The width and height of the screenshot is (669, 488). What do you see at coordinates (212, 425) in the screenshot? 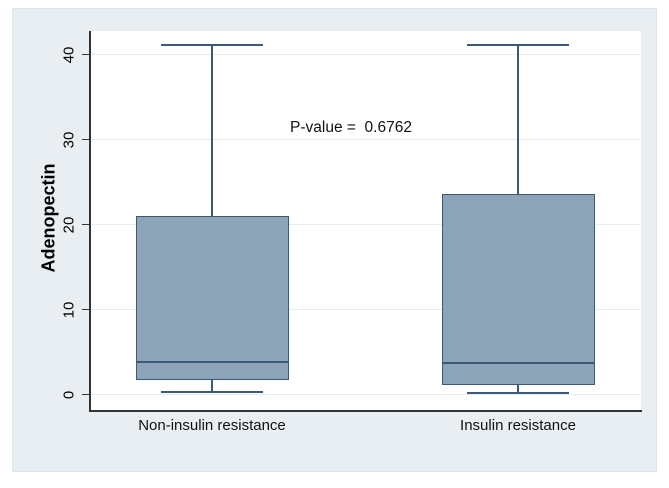
I see `x-category-label: Non-insulin resistance` at bounding box center [212, 425].